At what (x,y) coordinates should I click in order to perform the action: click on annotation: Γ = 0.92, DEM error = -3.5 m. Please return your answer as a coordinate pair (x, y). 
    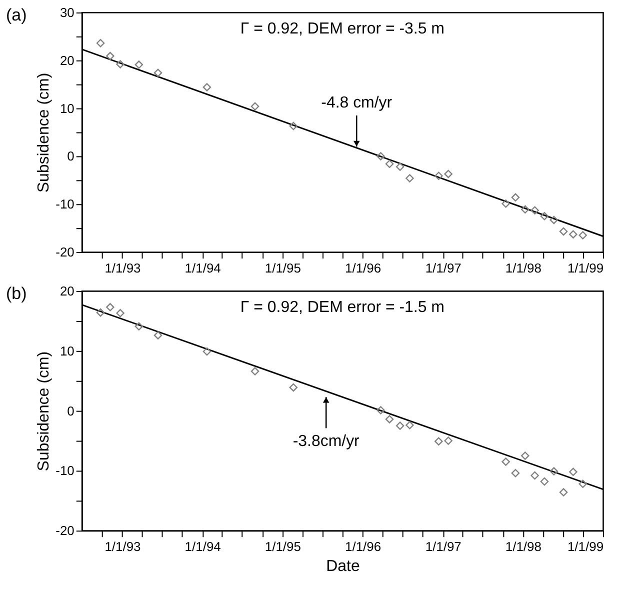
    Looking at the image, I should click on (342, 29).